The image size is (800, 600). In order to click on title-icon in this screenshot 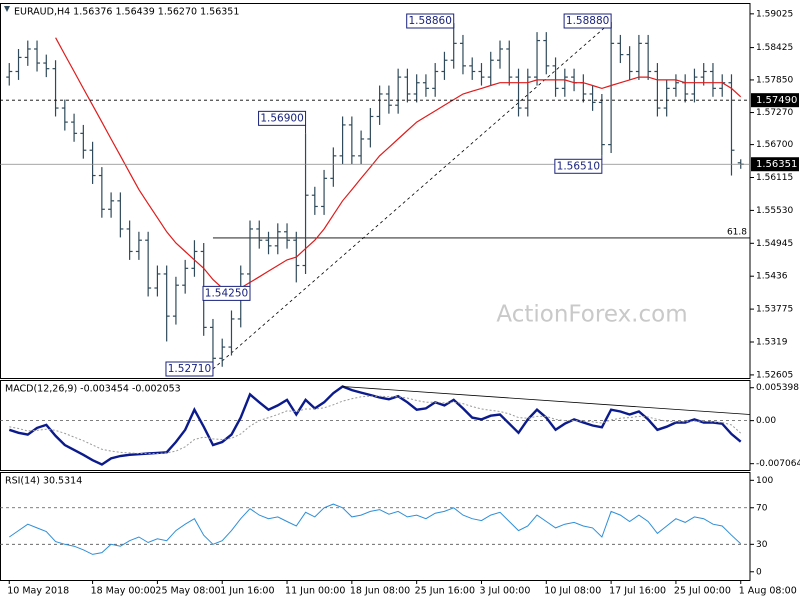, I will do `click(7, 9)`.